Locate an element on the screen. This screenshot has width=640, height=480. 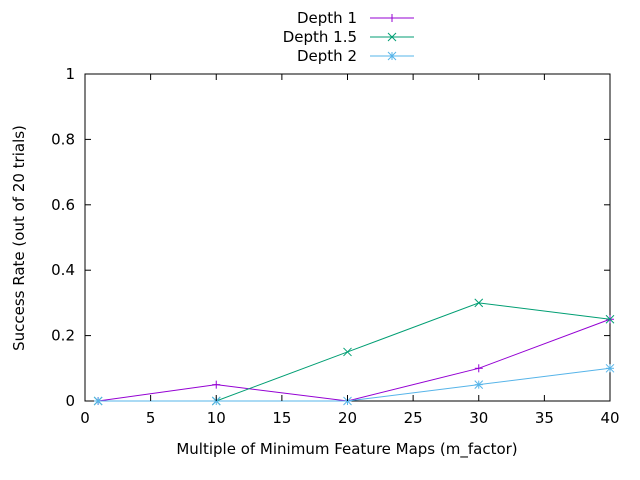
y-tick-label: 0.4 is located at coordinates (63, 270).